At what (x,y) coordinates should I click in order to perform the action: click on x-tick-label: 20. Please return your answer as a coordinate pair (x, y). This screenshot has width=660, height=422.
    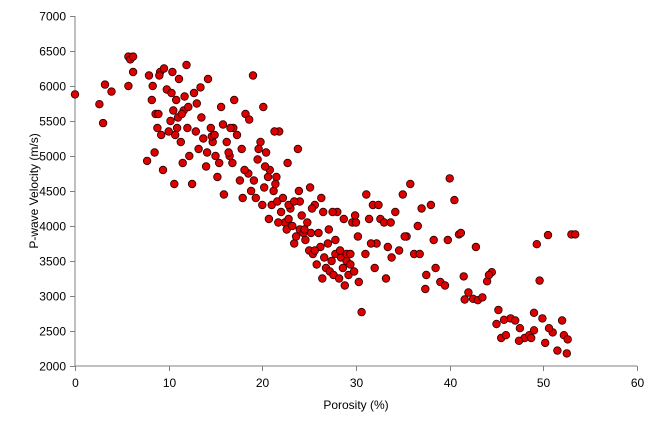
    Looking at the image, I should click on (263, 383).